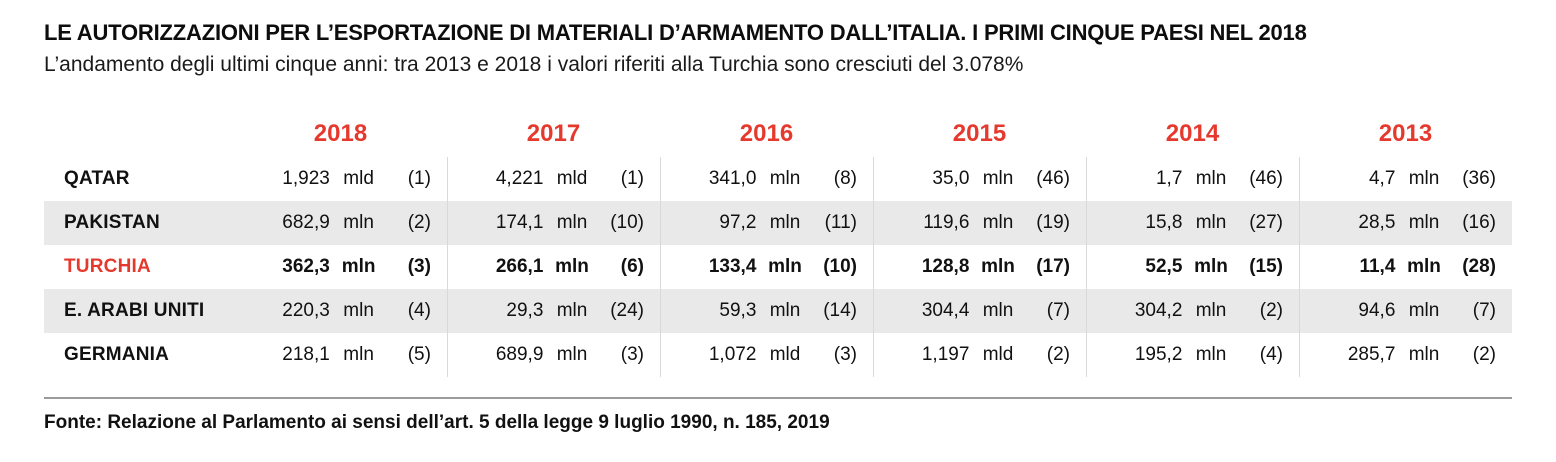  I want to click on export-value: 218,1, so click(306, 354).